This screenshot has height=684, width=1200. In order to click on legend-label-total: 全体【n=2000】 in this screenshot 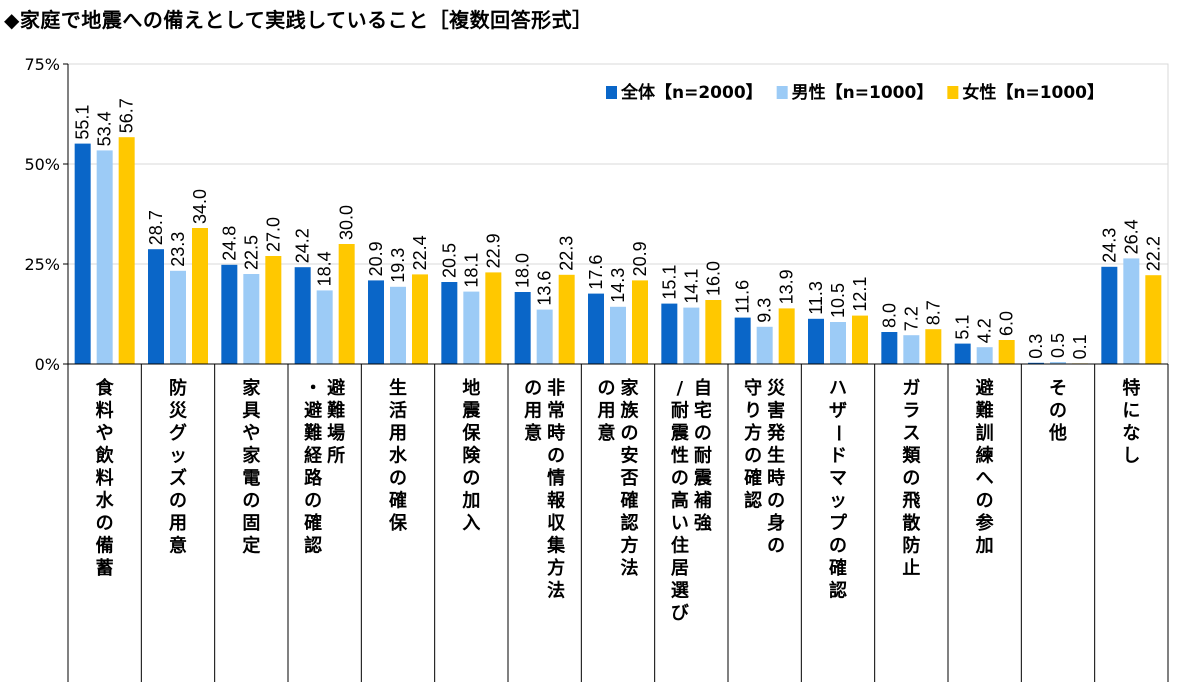, I will do `click(691, 92)`.